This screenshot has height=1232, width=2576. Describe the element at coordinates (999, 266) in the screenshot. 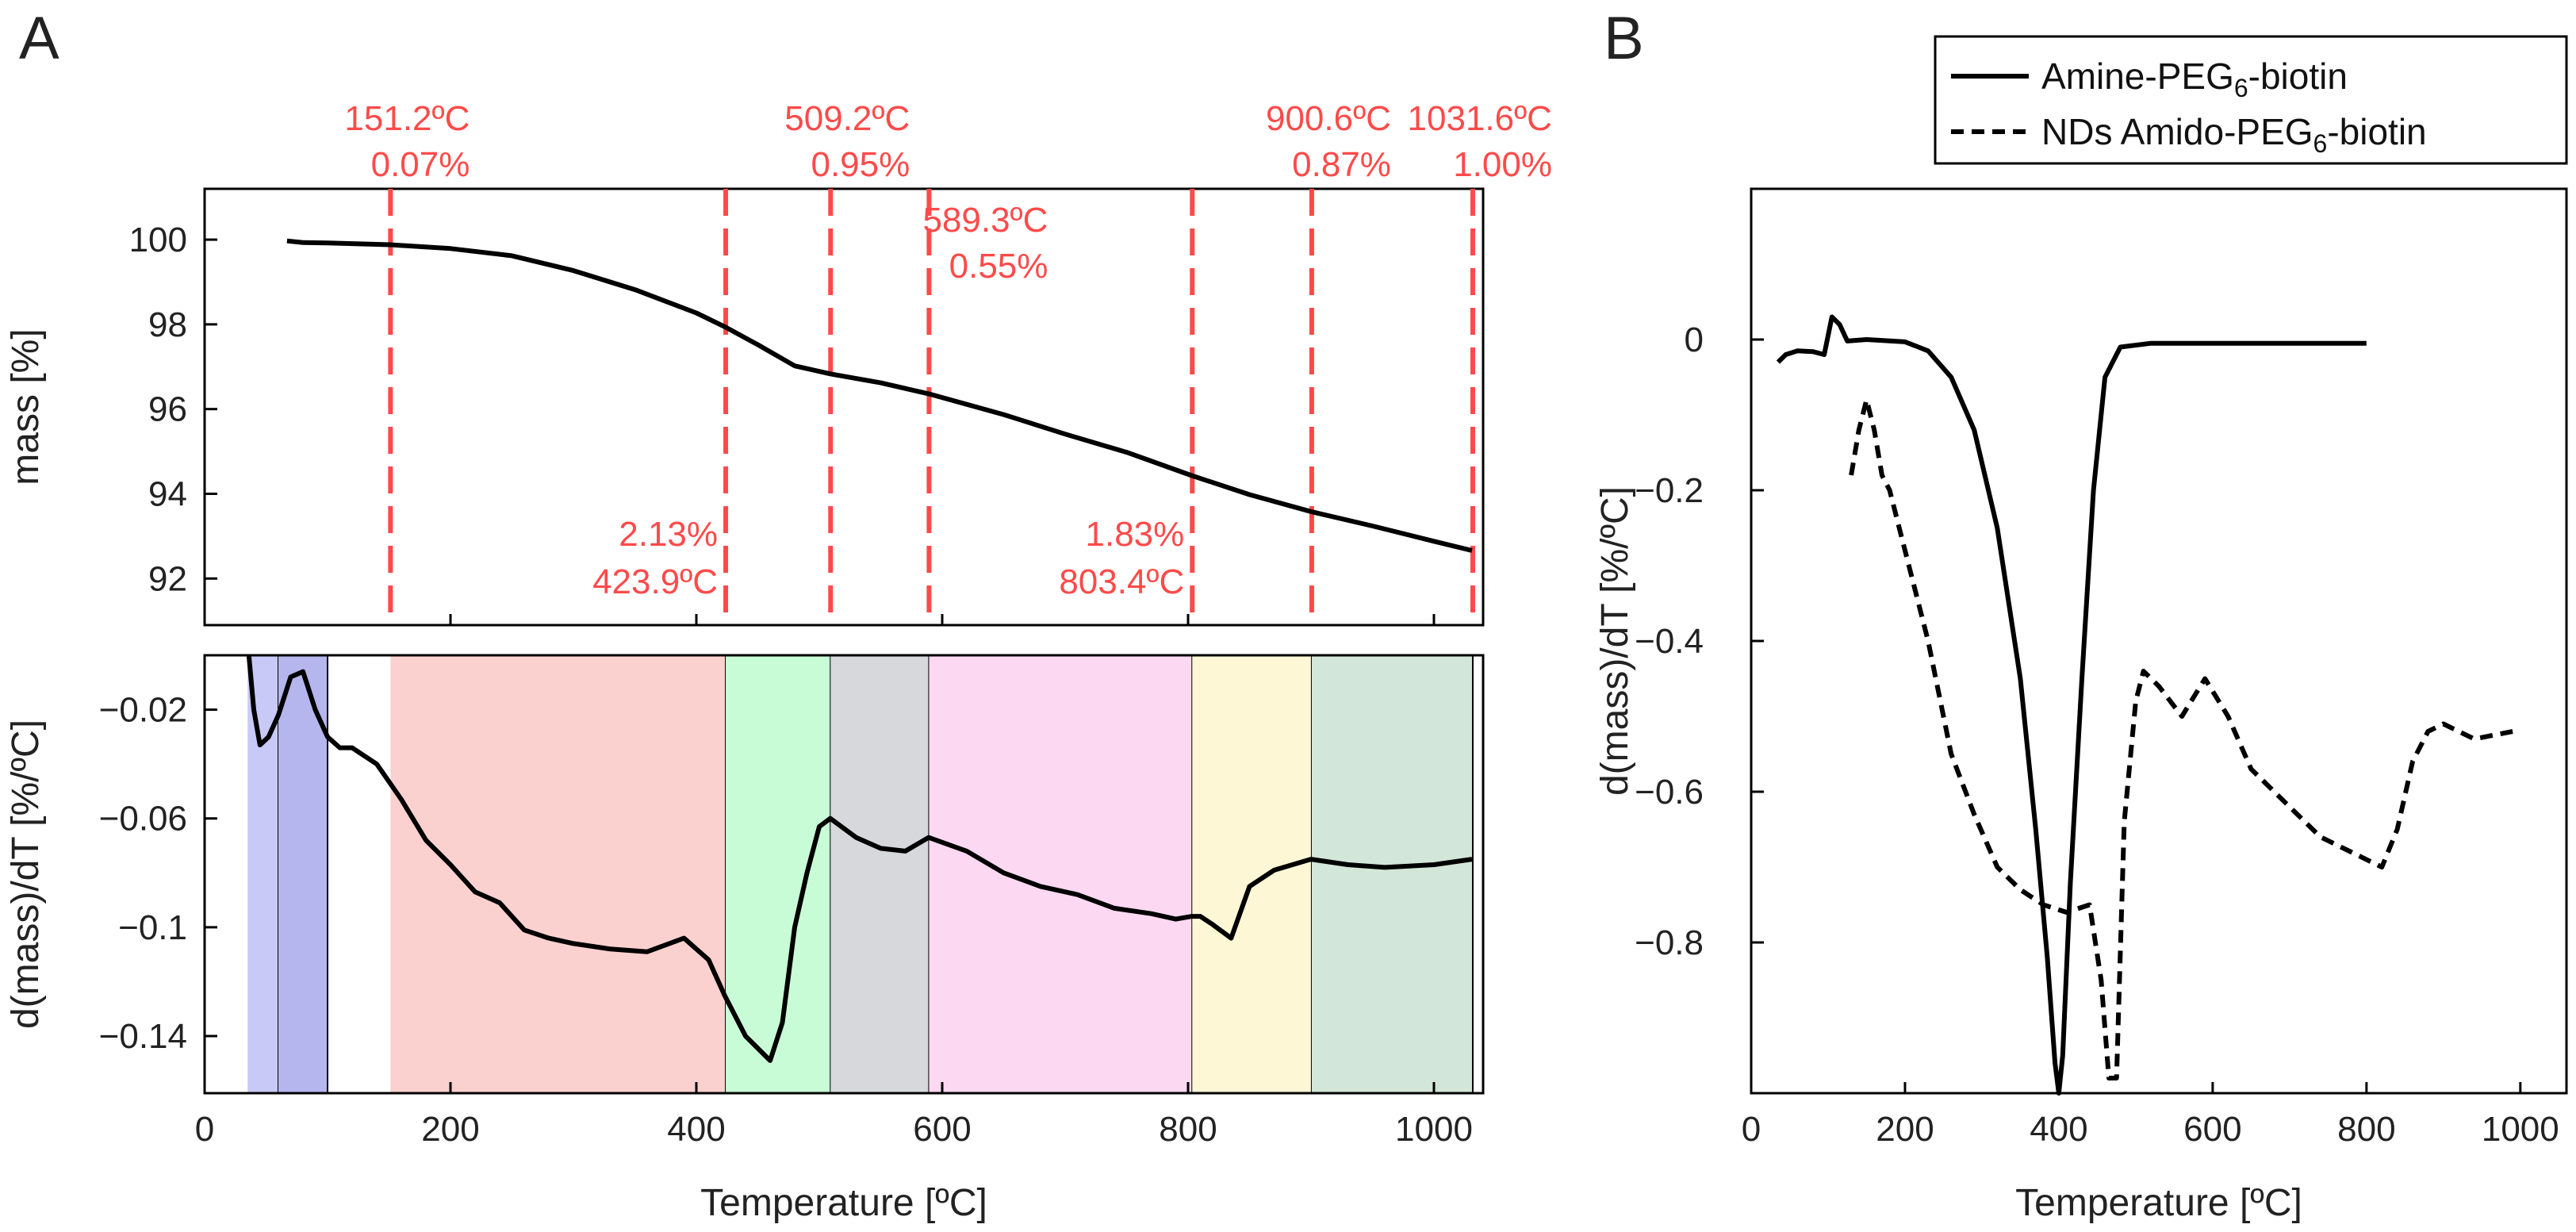

I see `annotation-mass-loss: 0.55%` at that location.